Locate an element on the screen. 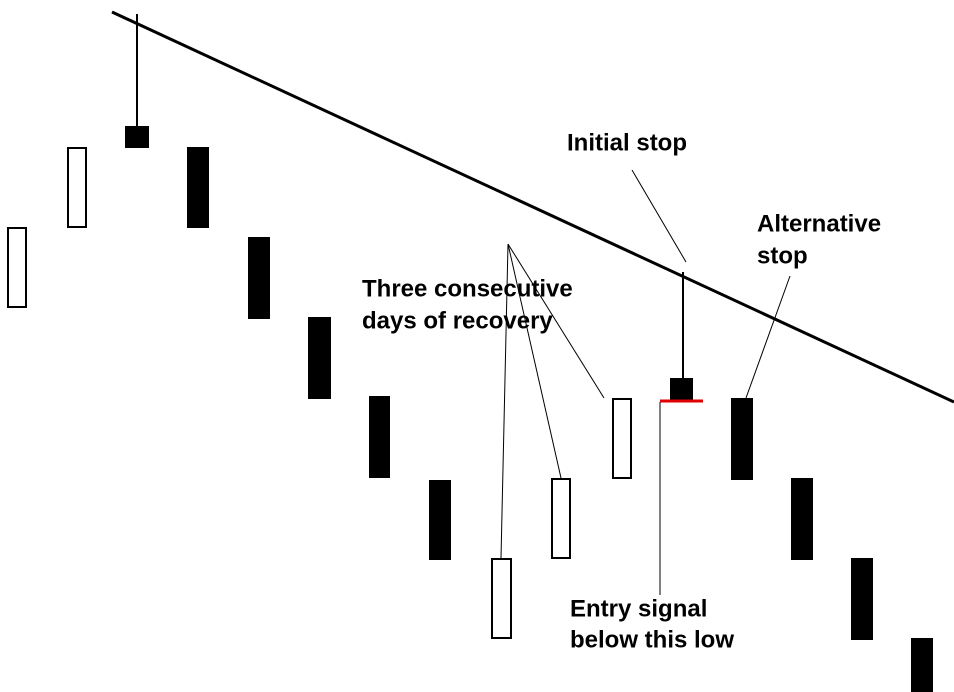  label: Alternative is located at coordinates (819, 223).